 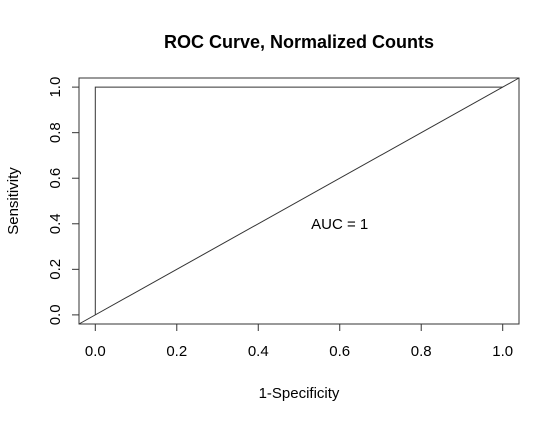 What do you see at coordinates (55, 178) in the screenshot?
I see `y-tick-label: 0.6` at bounding box center [55, 178].